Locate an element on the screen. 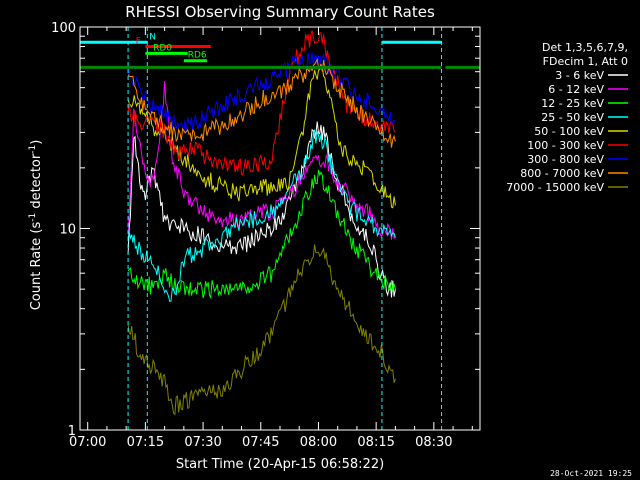 Image resolution: width=640 pixels, height=480 pixels. y-axis-label-sup: -1 is located at coordinates (33, 217).